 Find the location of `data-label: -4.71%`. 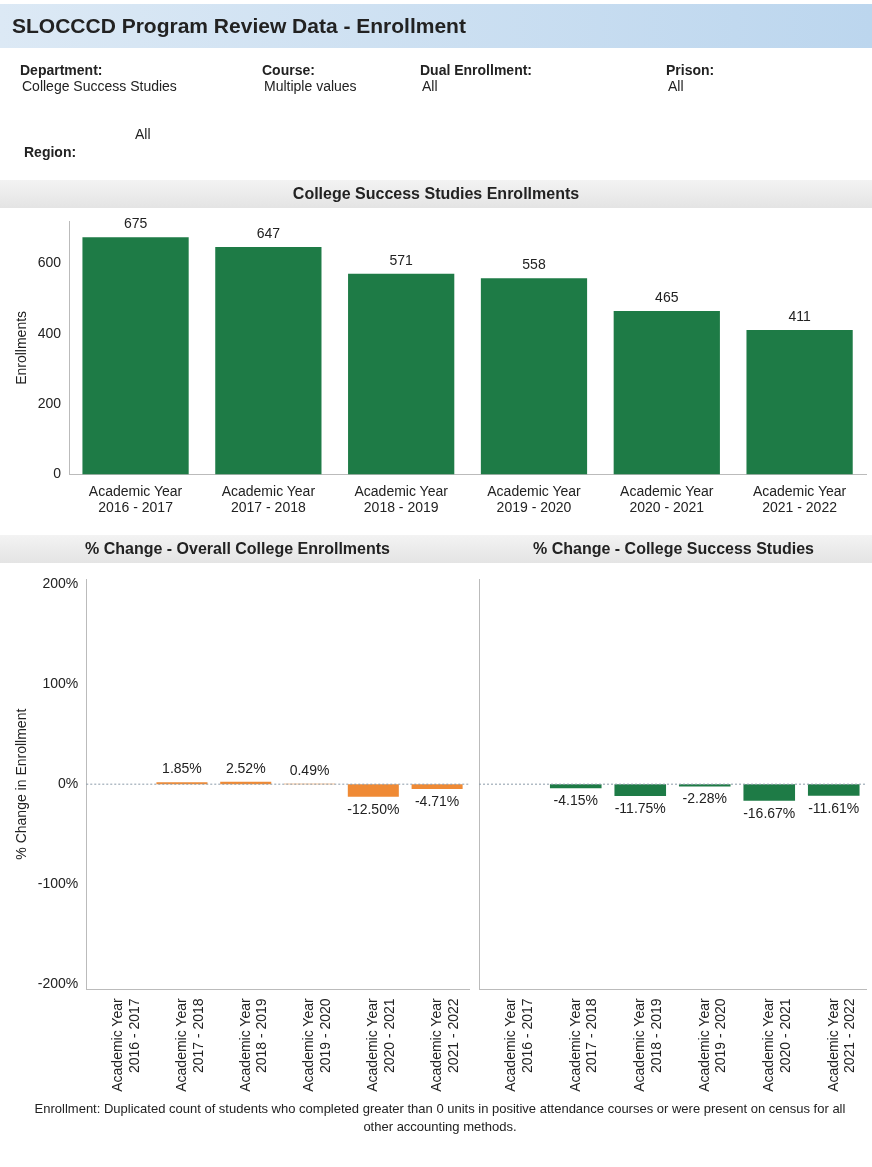

data-label: -4.71% is located at coordinates (437, 800).